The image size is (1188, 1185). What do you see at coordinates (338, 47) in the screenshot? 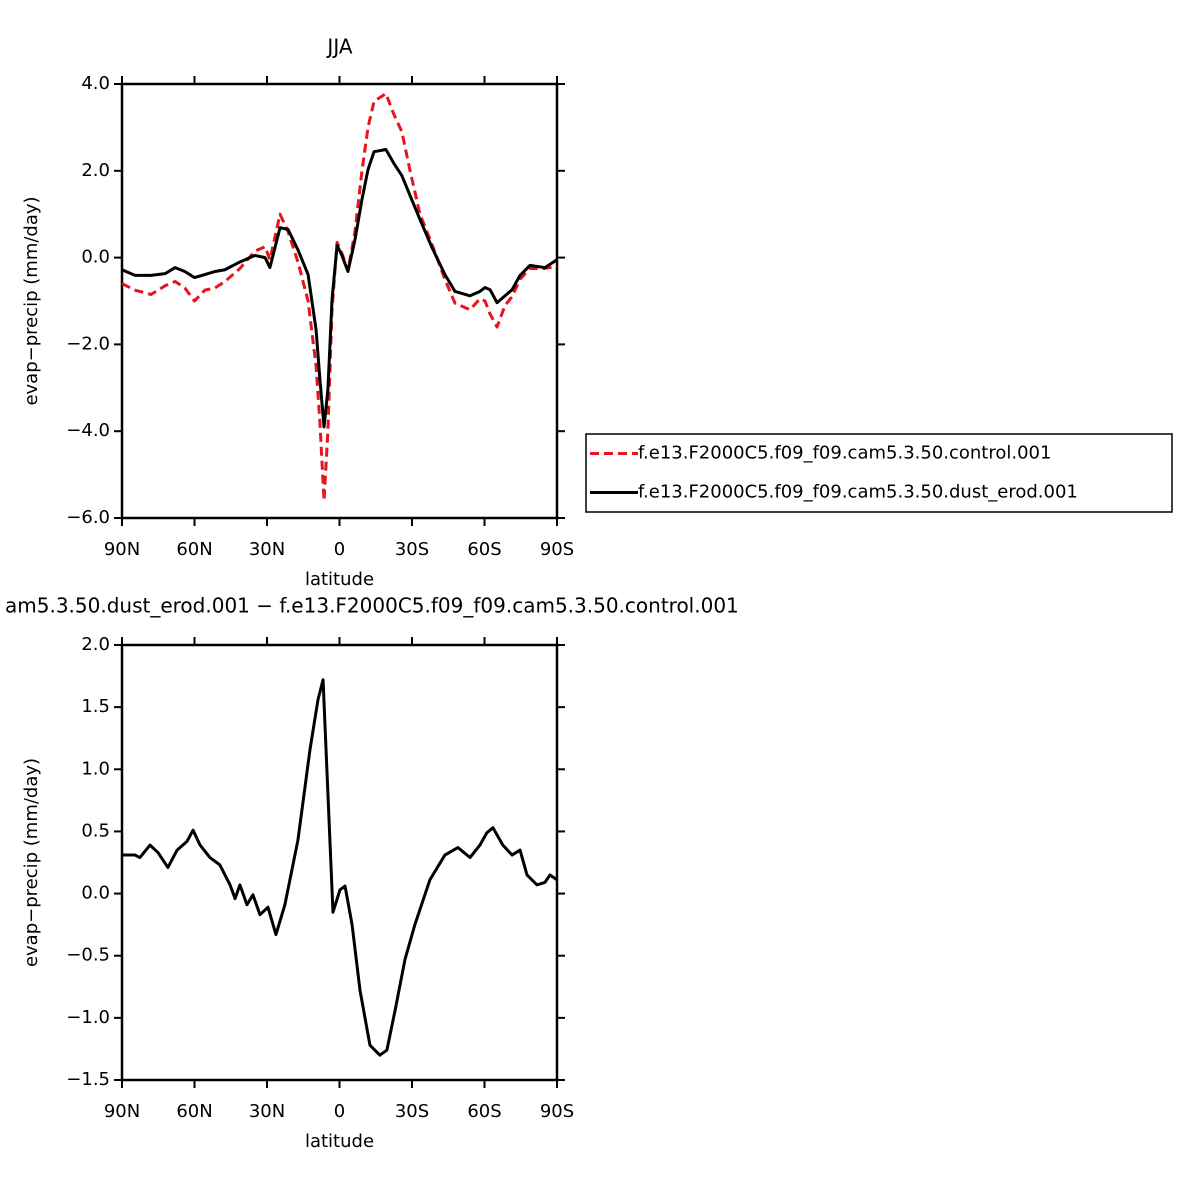
I see `chart-title: JJA` at bounding box center [338, 47].